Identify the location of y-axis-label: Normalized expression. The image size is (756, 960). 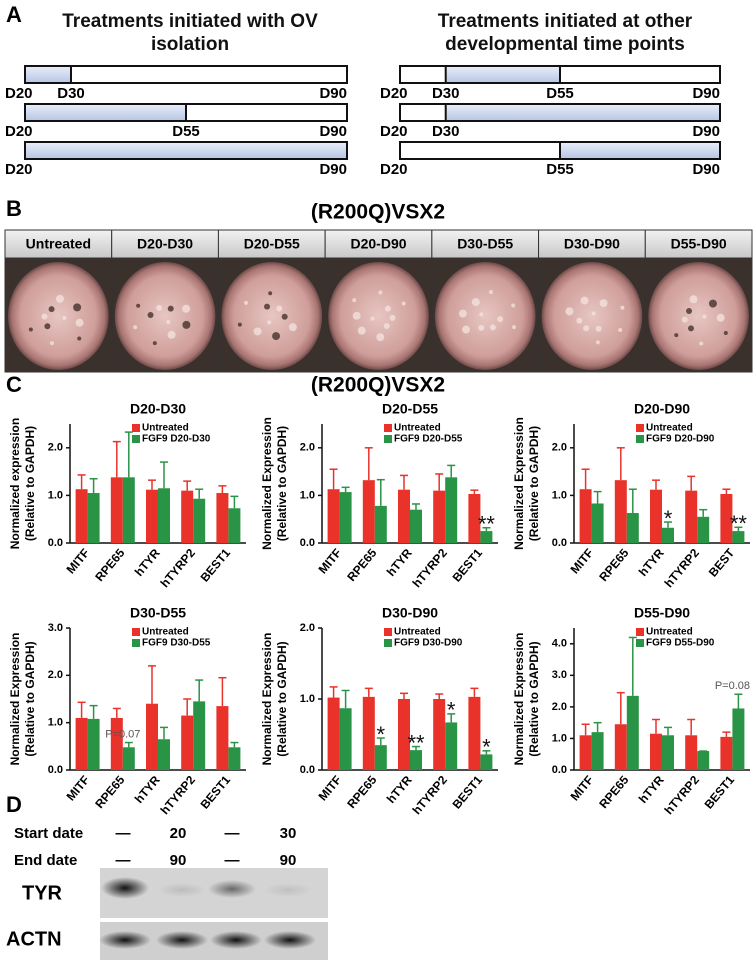
(15, 483).